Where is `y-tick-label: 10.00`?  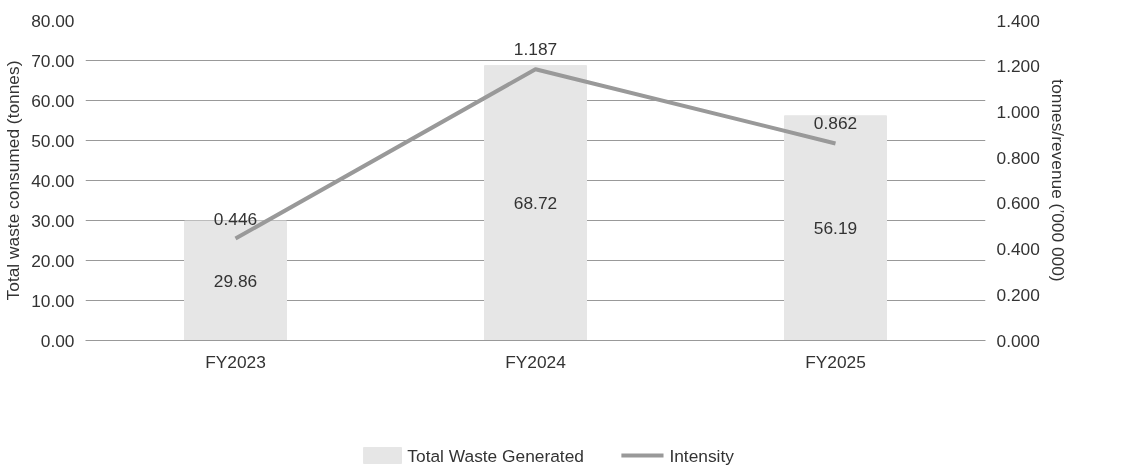 y-tick-label: 10.00 is located at coordinates (53, 300).